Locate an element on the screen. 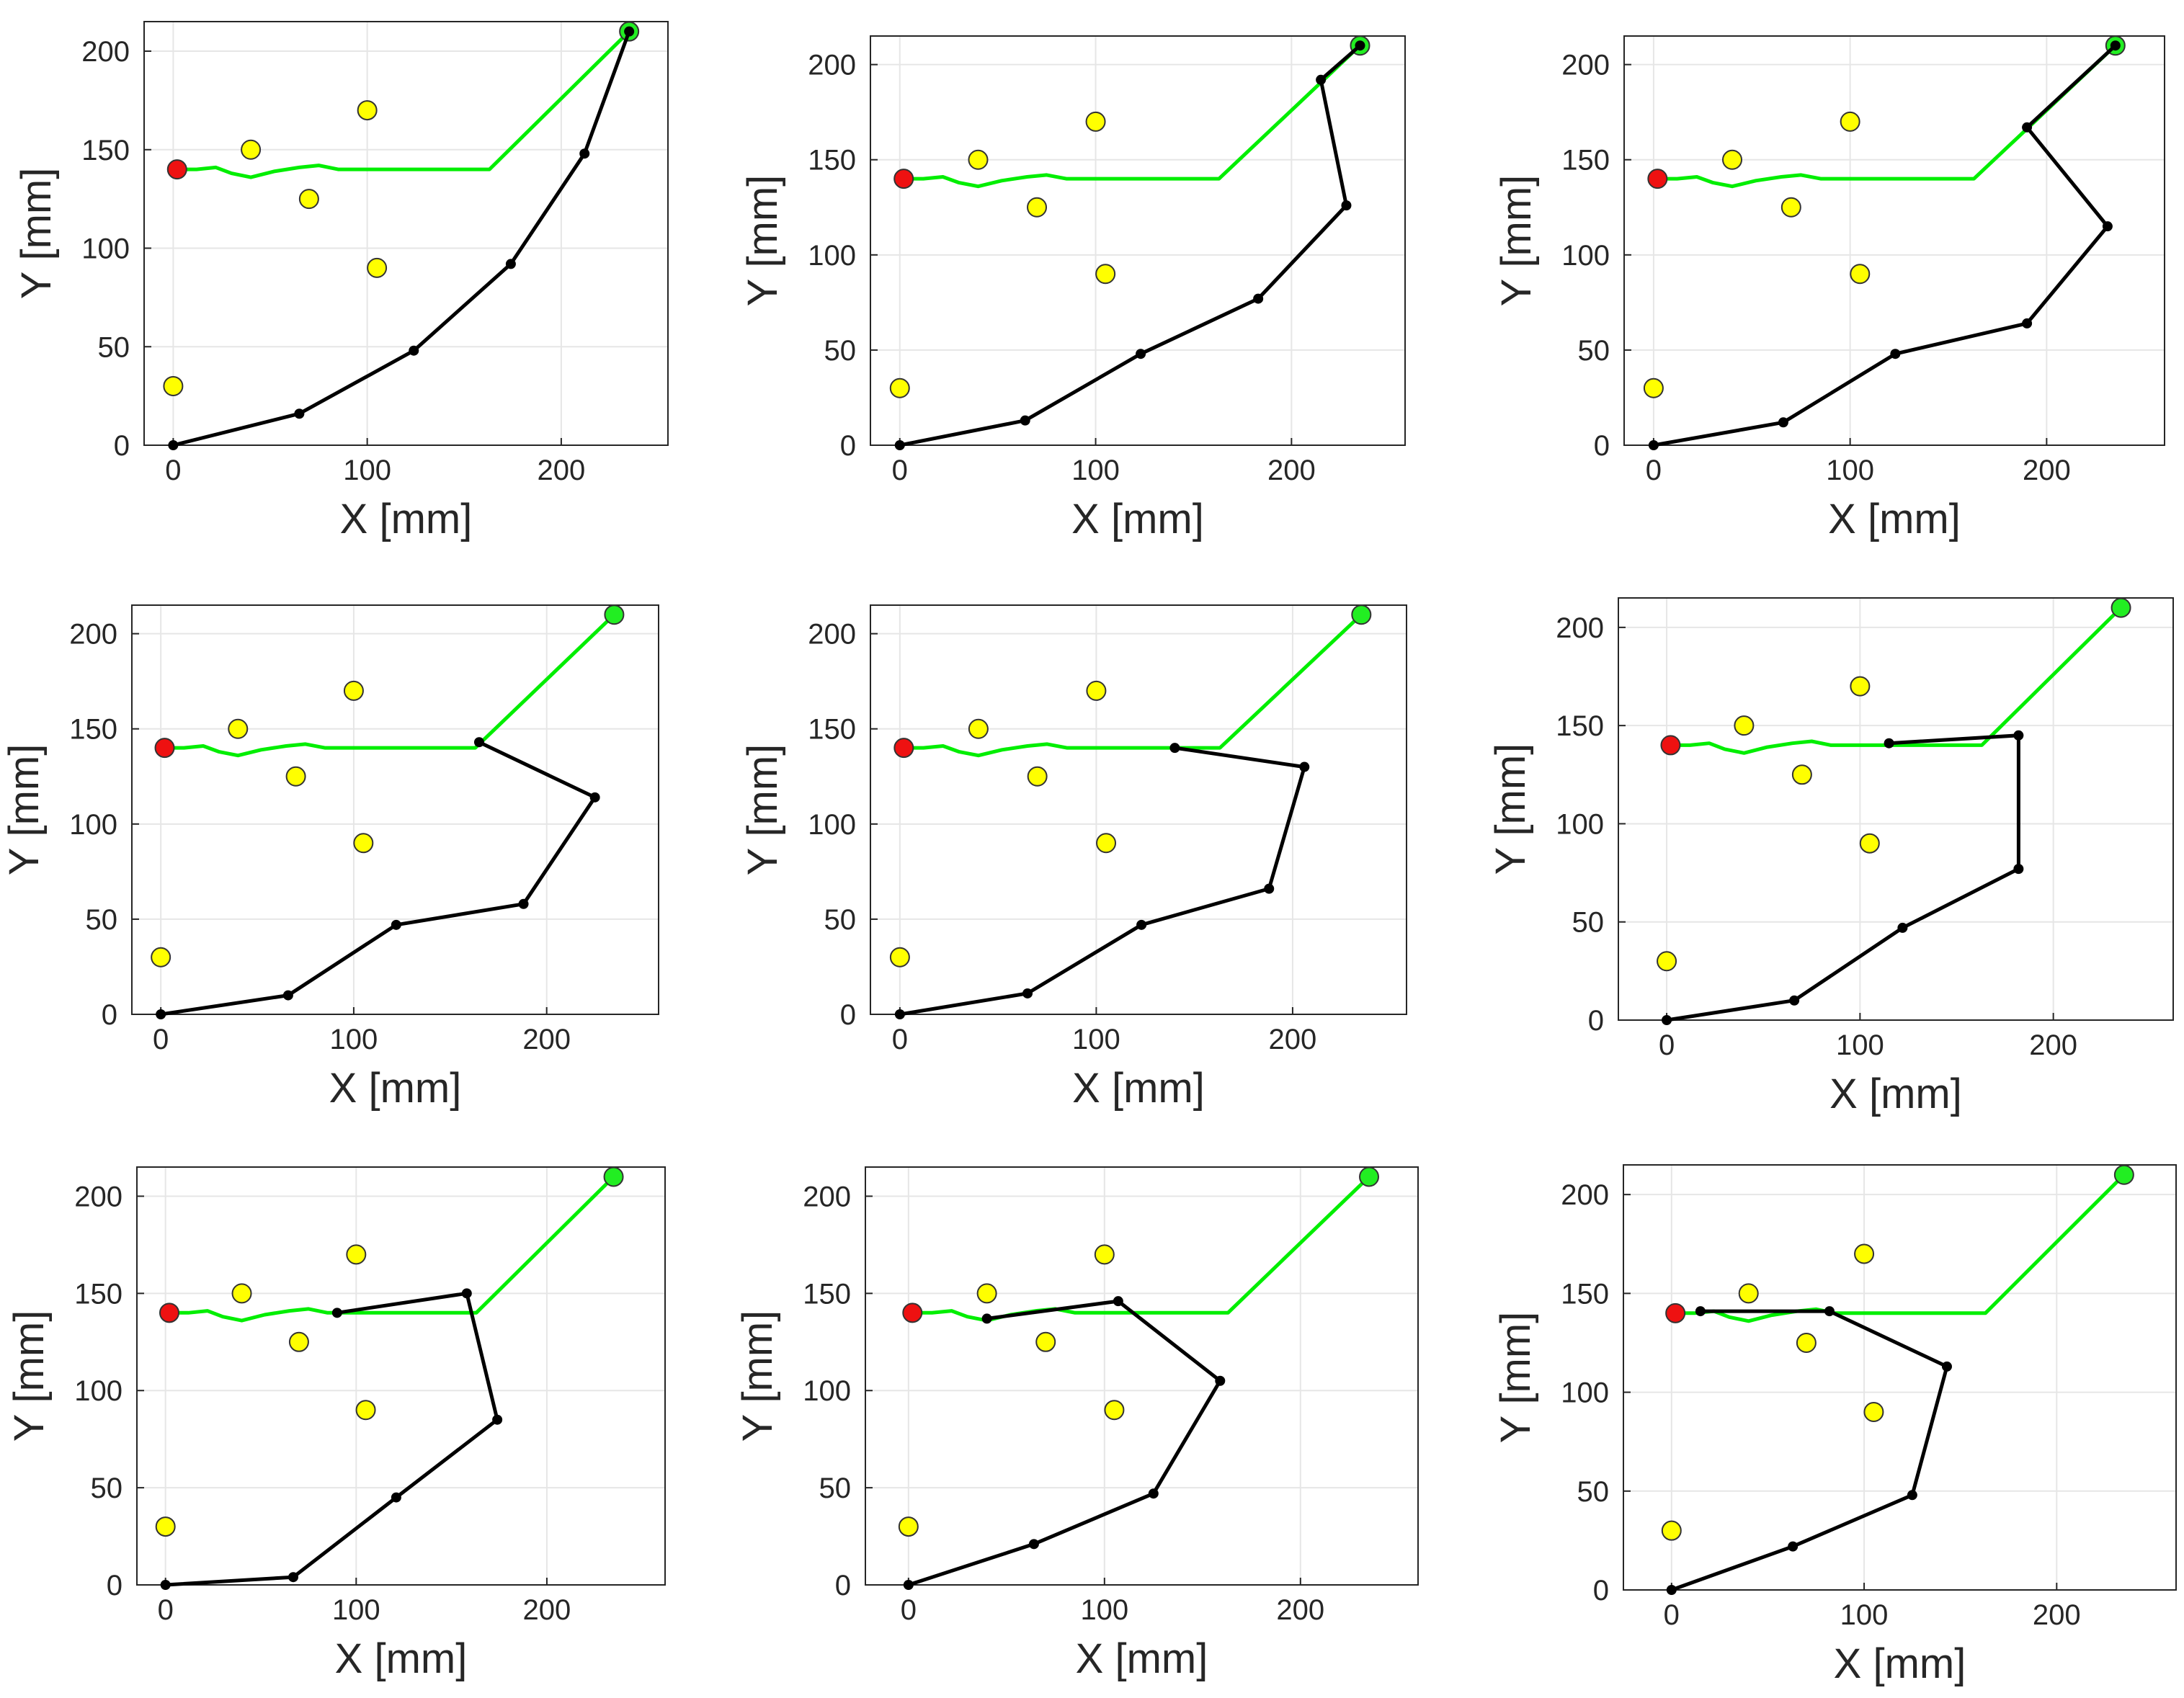 This screenshot has height=1698, width=2184. subplot-2: 0 100 200 0 50 100 150 200 X [mm] Y [mm] is located at coordinates (1072, 289).